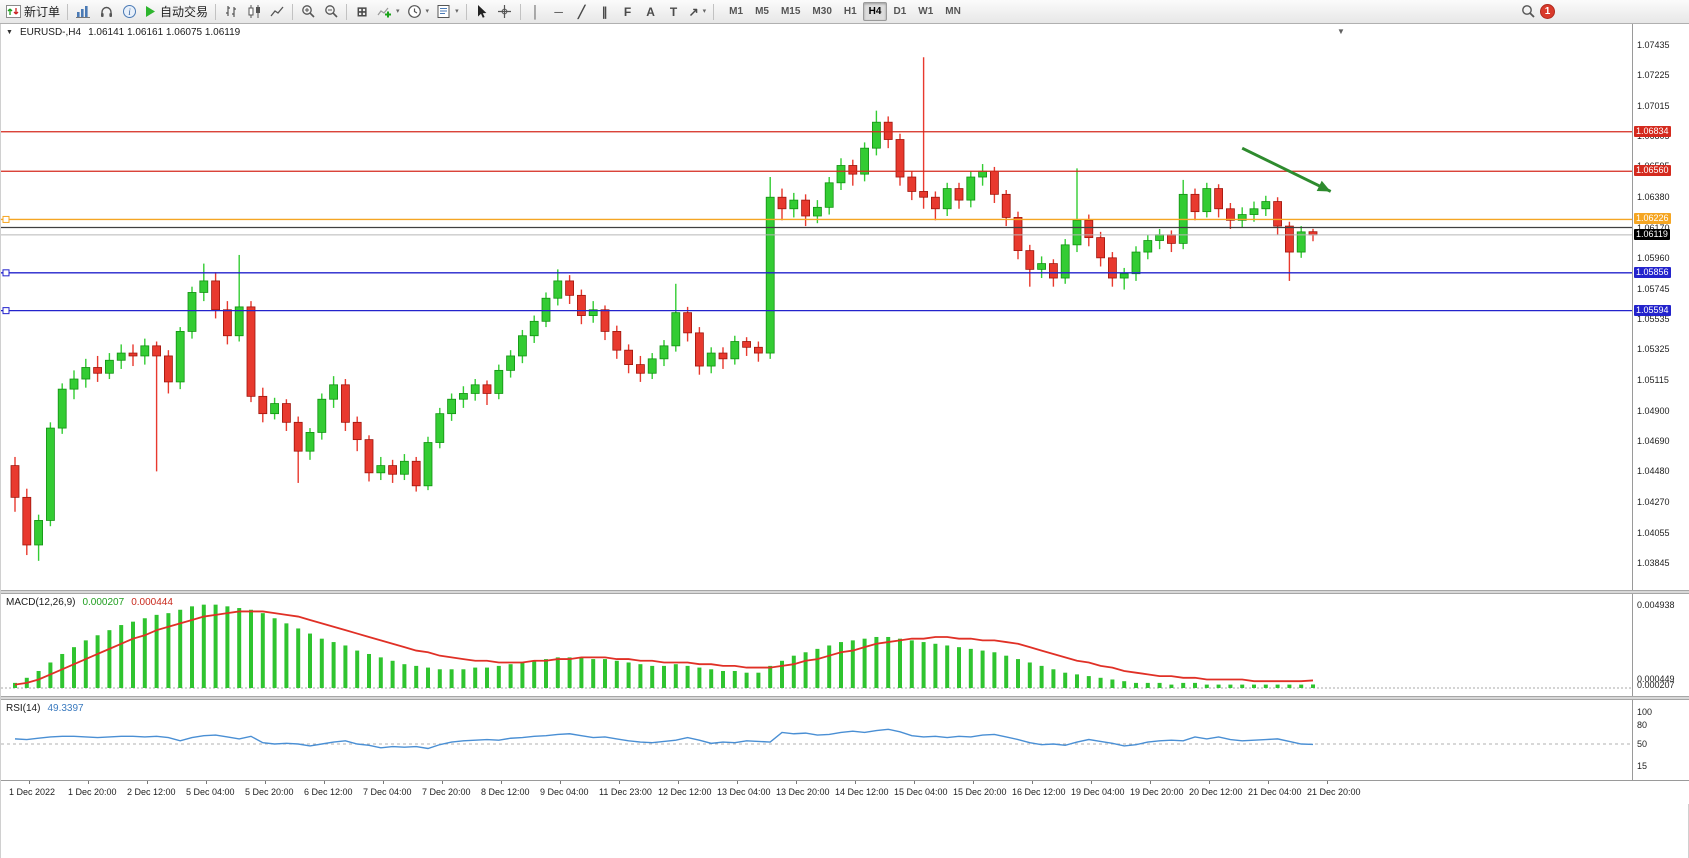 Image resolution: width=1689 pixels, height=858 pixels. I want to click on timeframe-d1: D1, so click(900, 11).